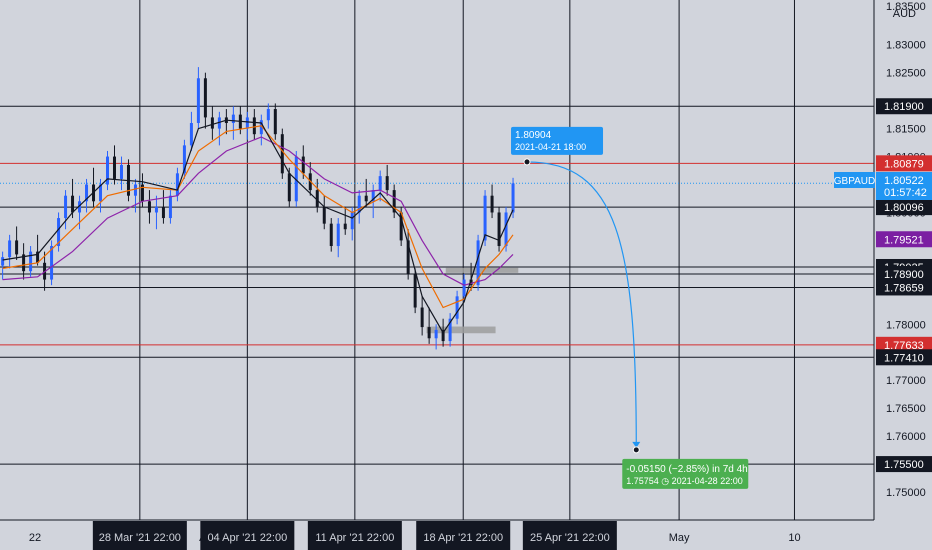  I want to click on symbol-tag-label: GBPAUD, so click(855, 181).